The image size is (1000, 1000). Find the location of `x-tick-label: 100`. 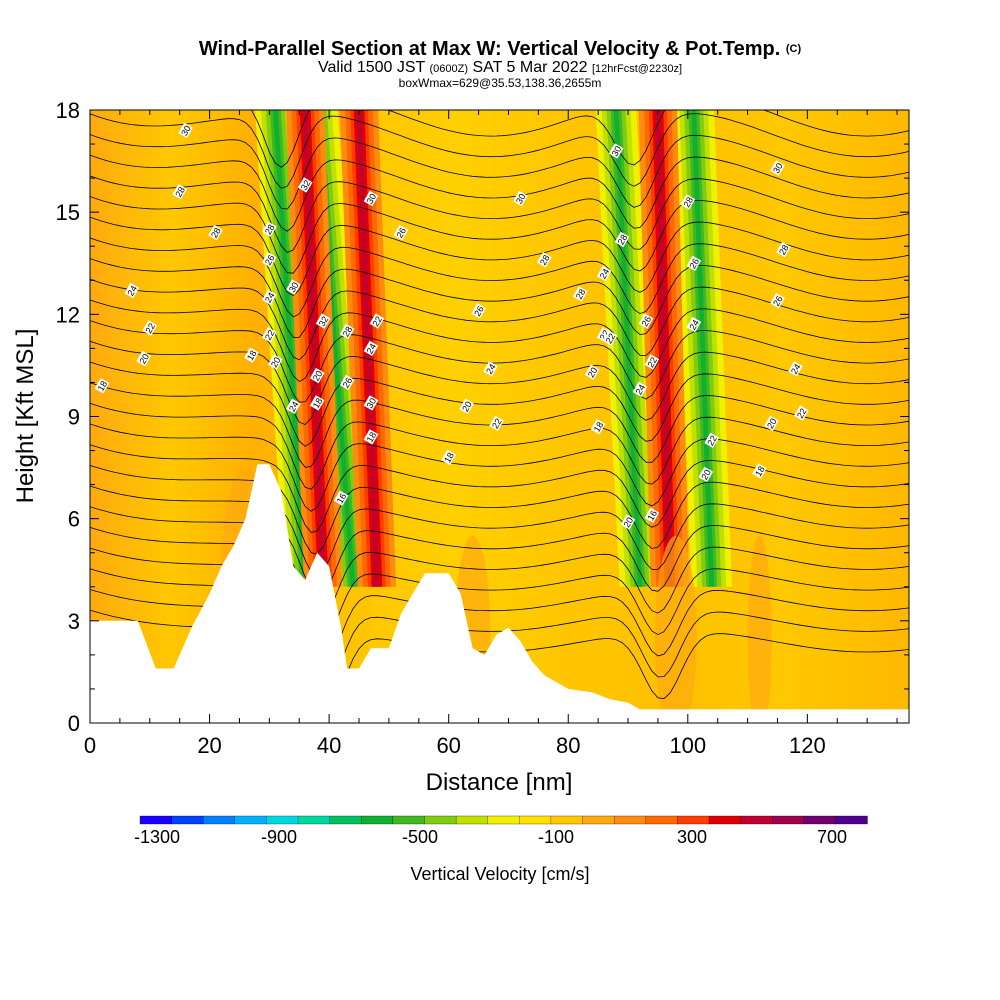

x-tick-label: 100 is located at coordinates (687, 745).